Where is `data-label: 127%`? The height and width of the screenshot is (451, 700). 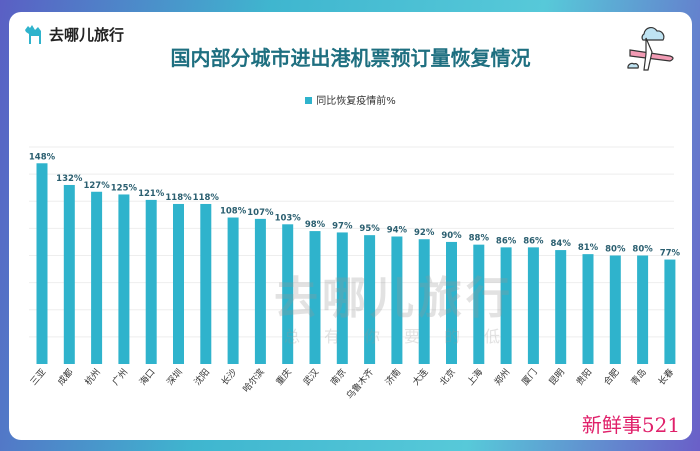
data-label: 127% is located at coordinates (96, 186).